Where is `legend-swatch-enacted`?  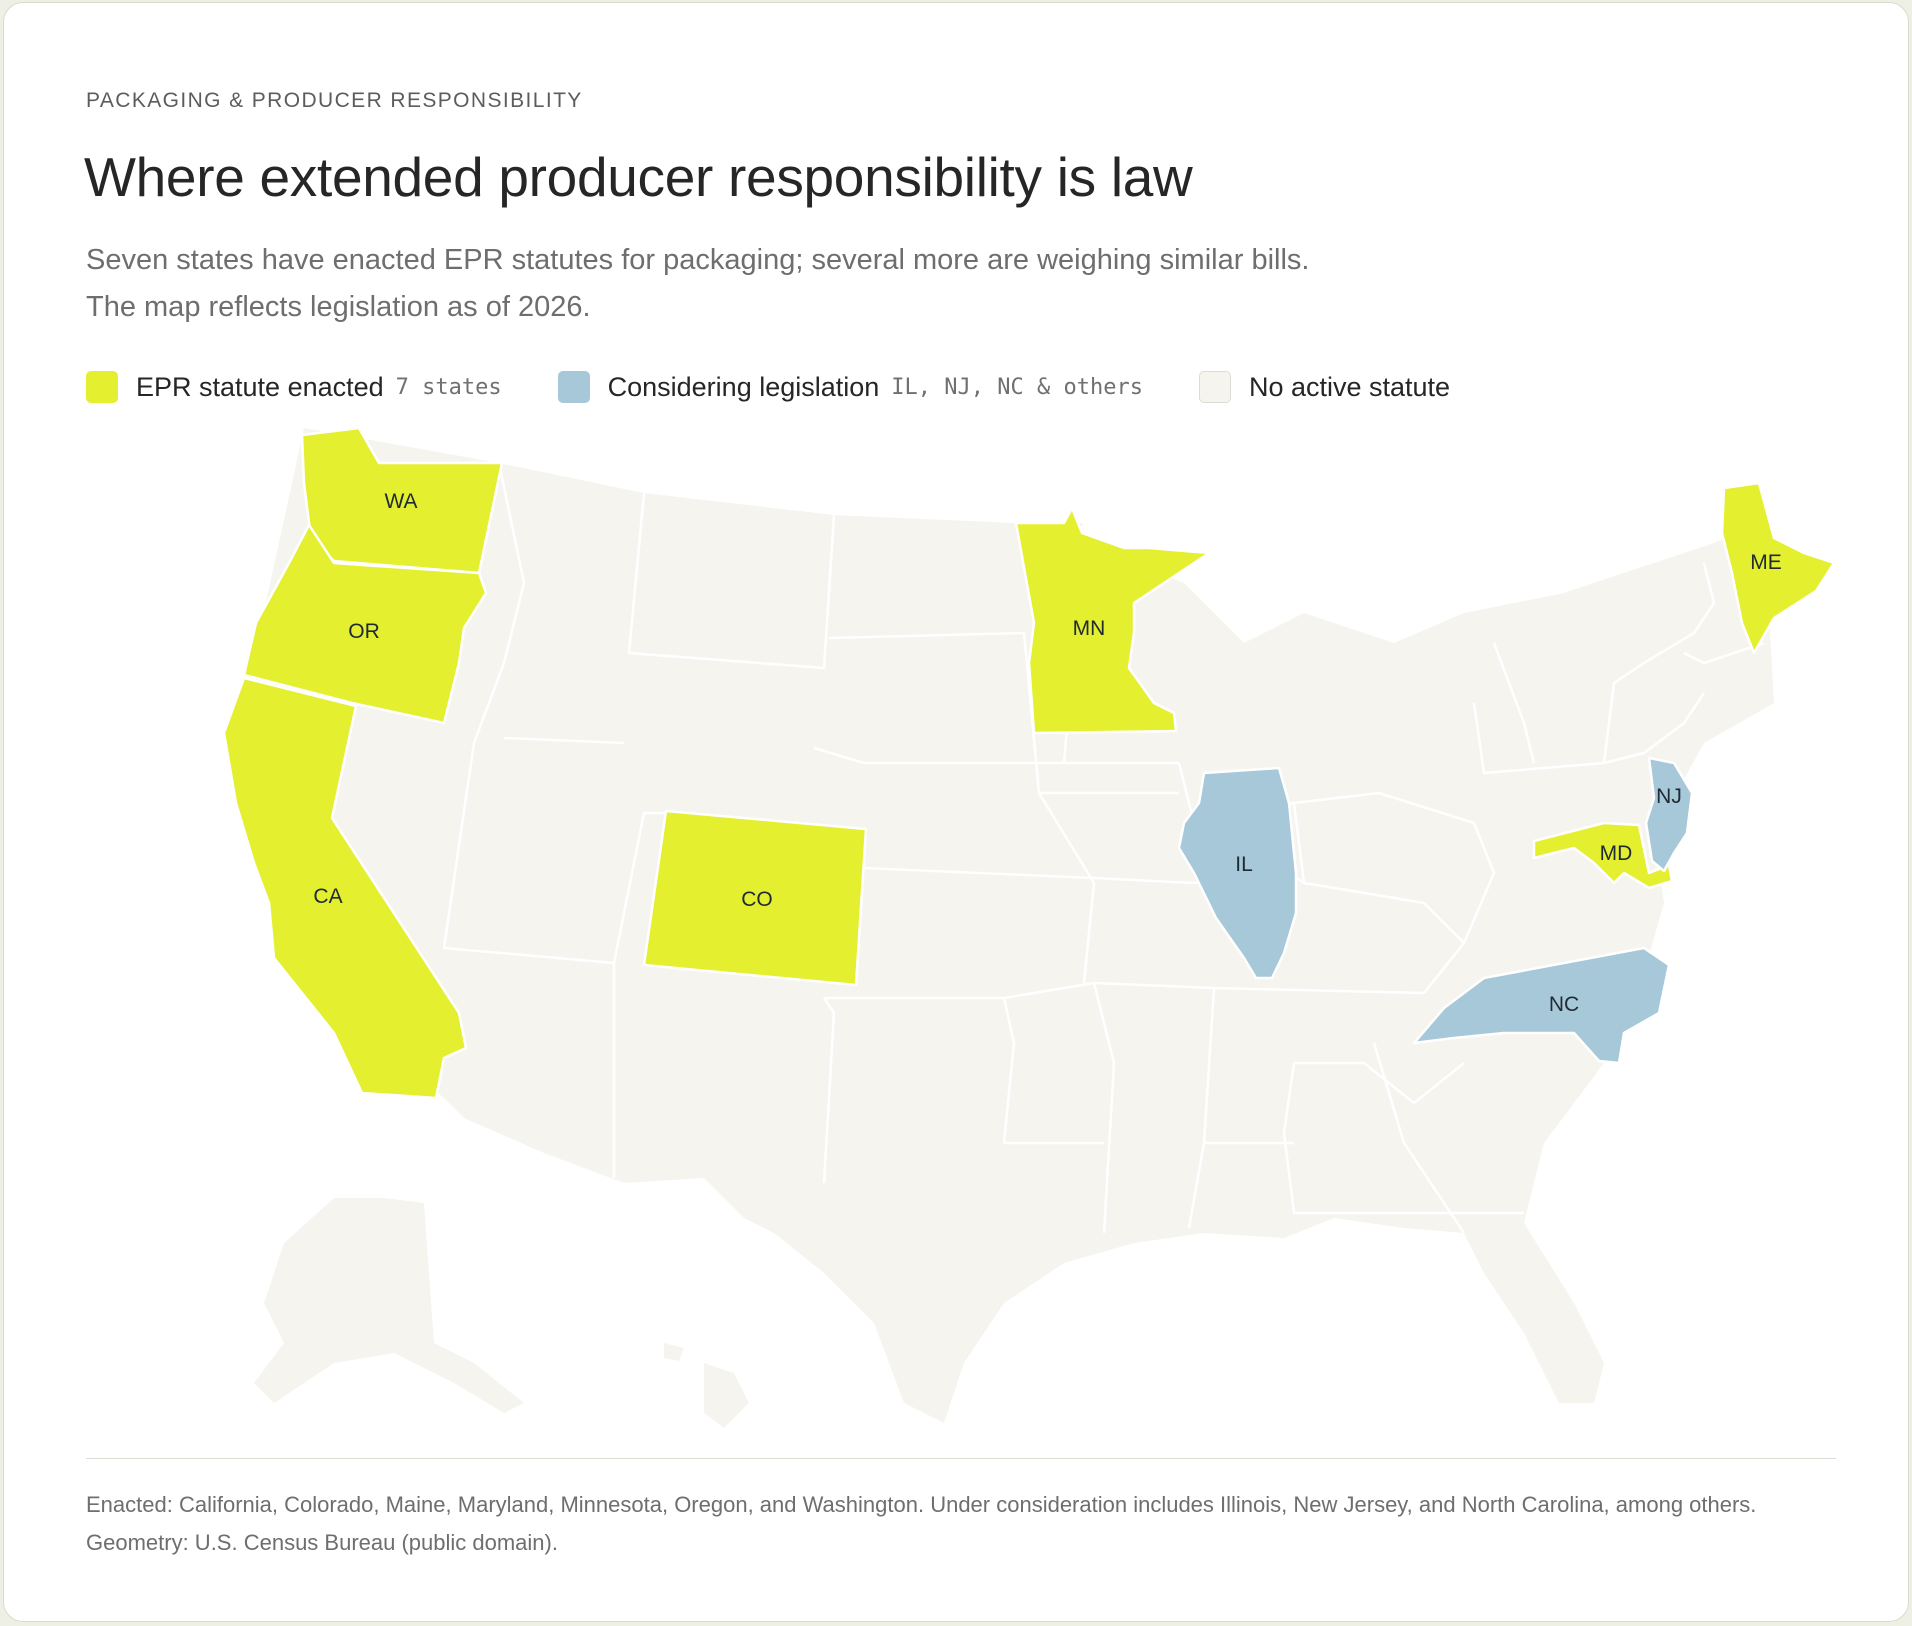 legend-swatch-enacted is located at coordinates (102, 387).